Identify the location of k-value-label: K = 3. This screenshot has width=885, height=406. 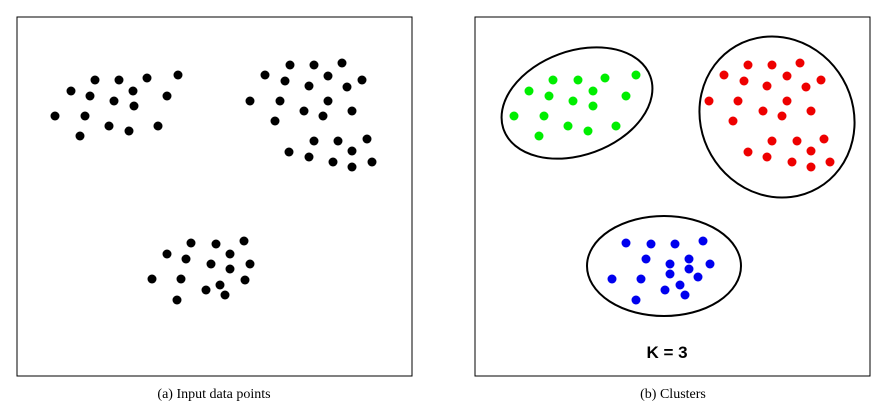
(666, 352).